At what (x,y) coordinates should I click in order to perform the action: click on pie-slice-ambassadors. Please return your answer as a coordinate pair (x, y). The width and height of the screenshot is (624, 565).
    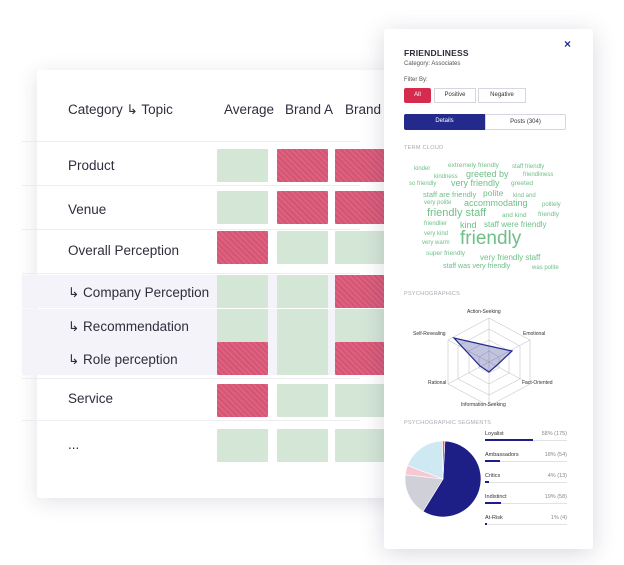
    Looking at the image, I should click on (424, 493).